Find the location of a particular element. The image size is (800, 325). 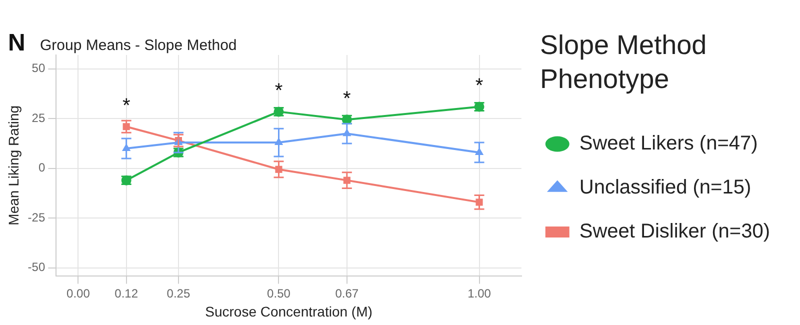

y-axis-title: Mean Liking Rating is located at coordinates (13, 165).